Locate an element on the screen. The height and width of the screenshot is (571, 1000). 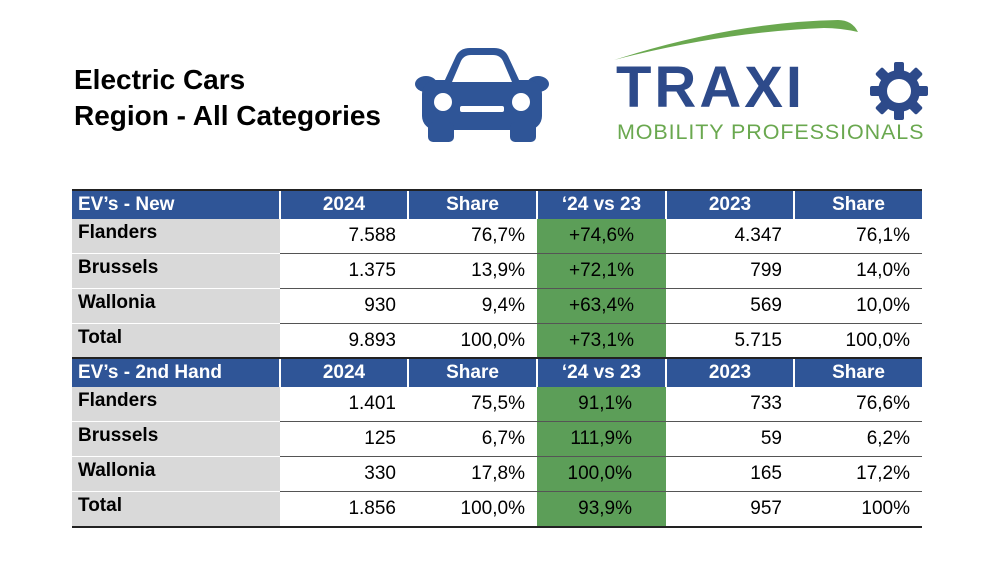
value-2024: 1.856 is located at coordinates (344, 509).